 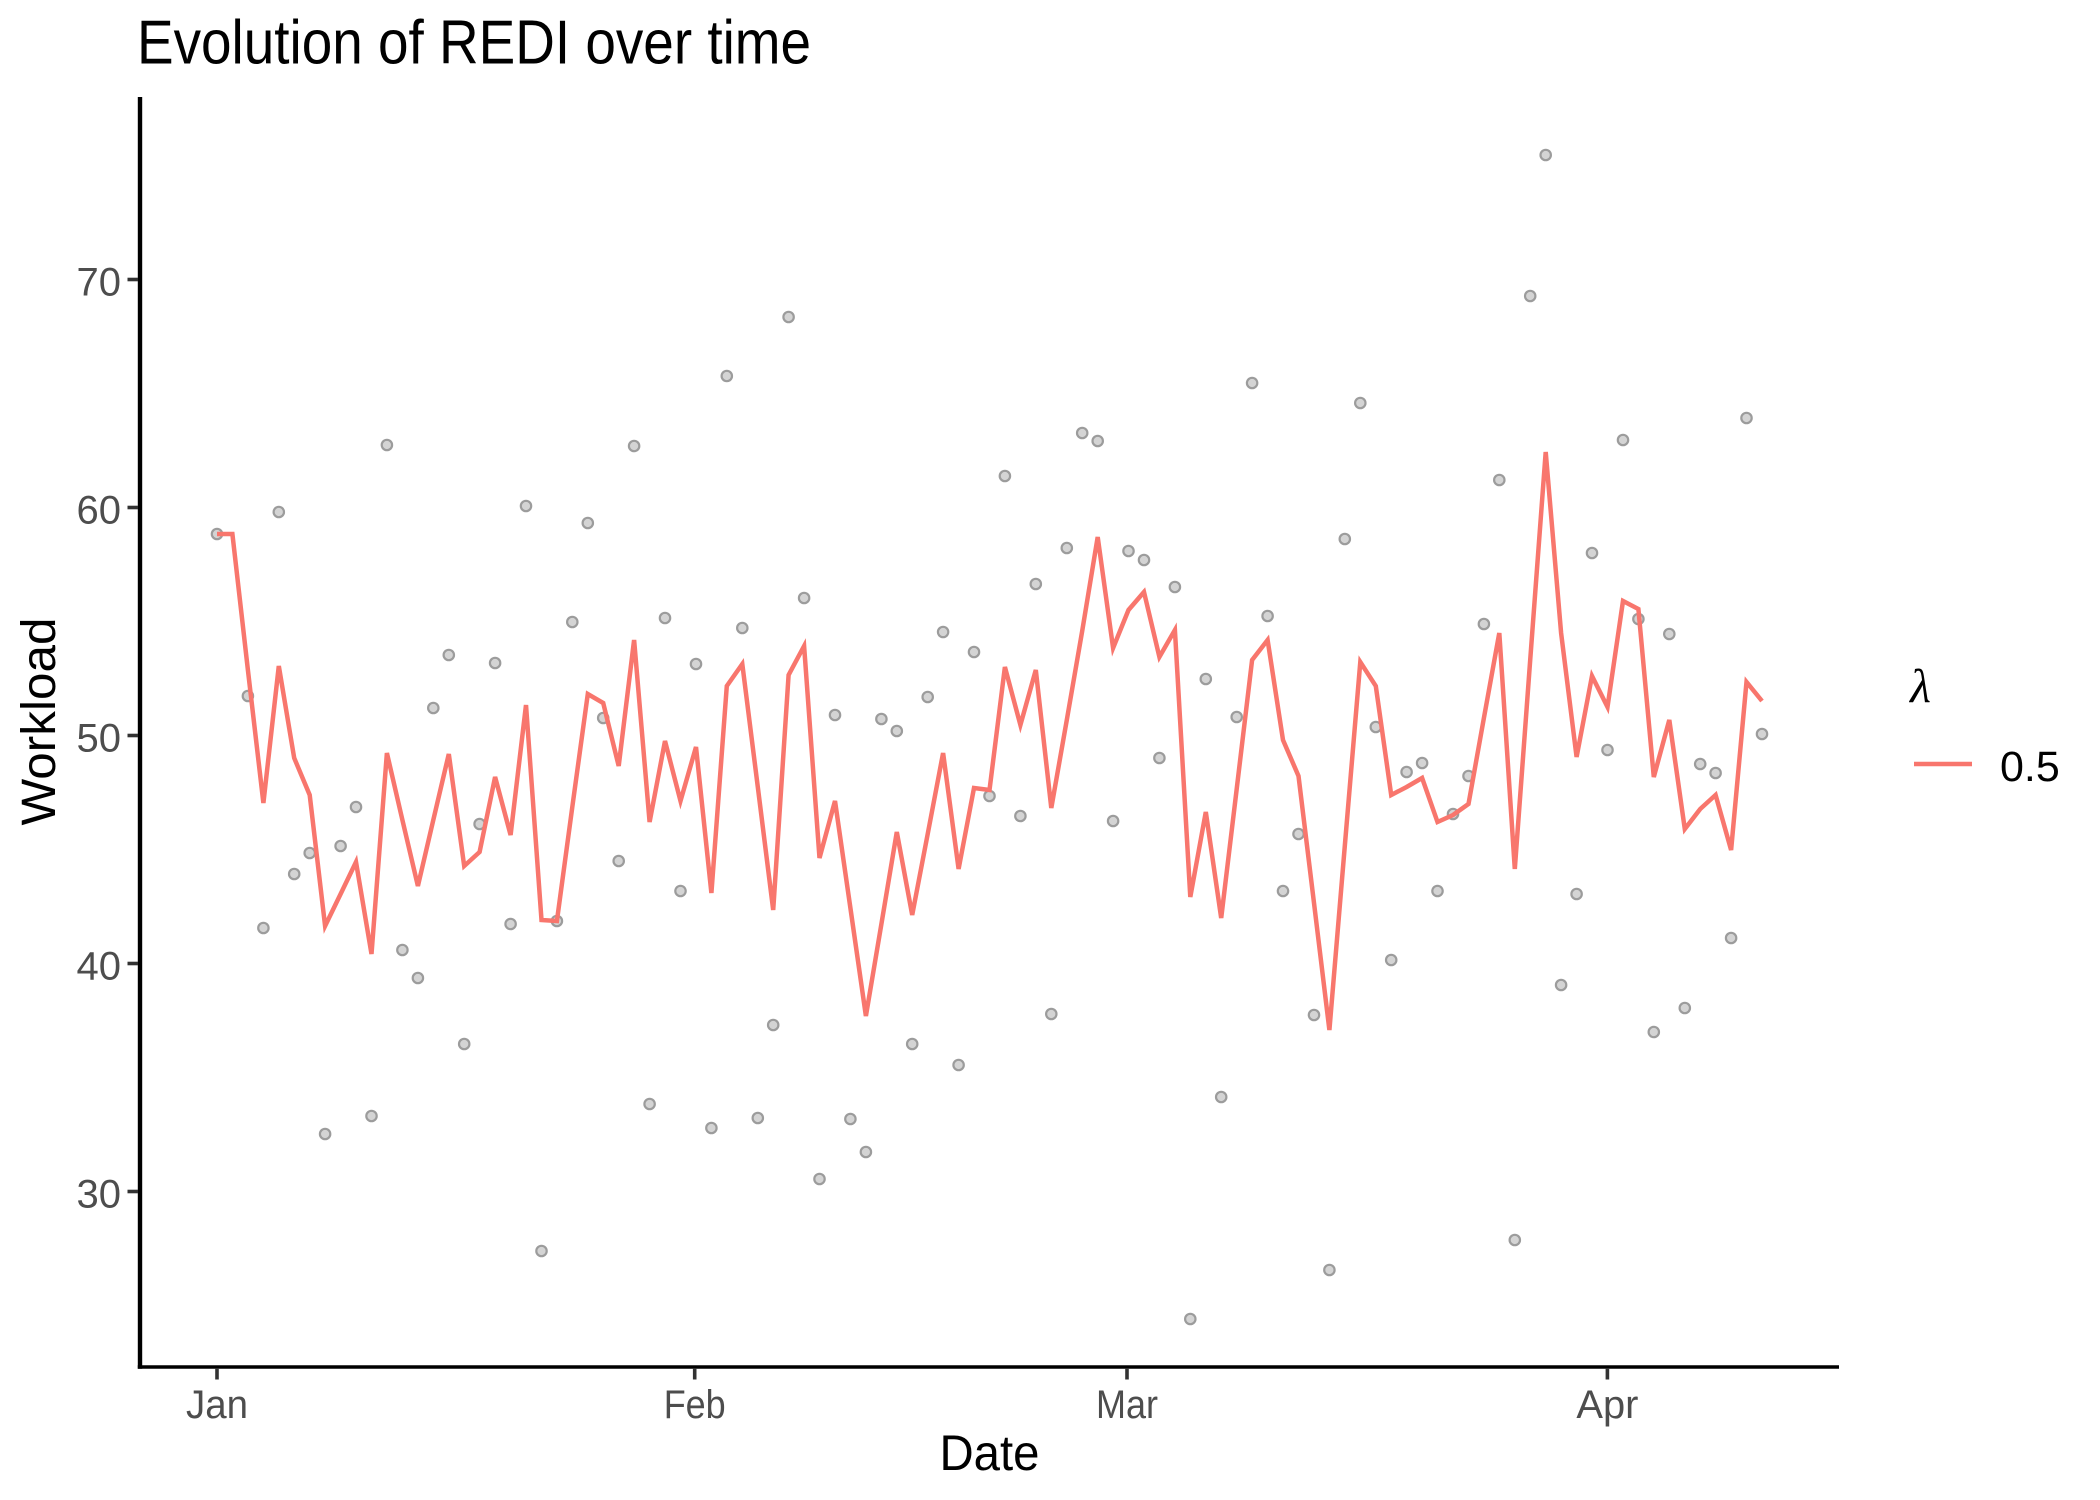 I want to click on svg-text: Feb, so click(x=695, y=1405).